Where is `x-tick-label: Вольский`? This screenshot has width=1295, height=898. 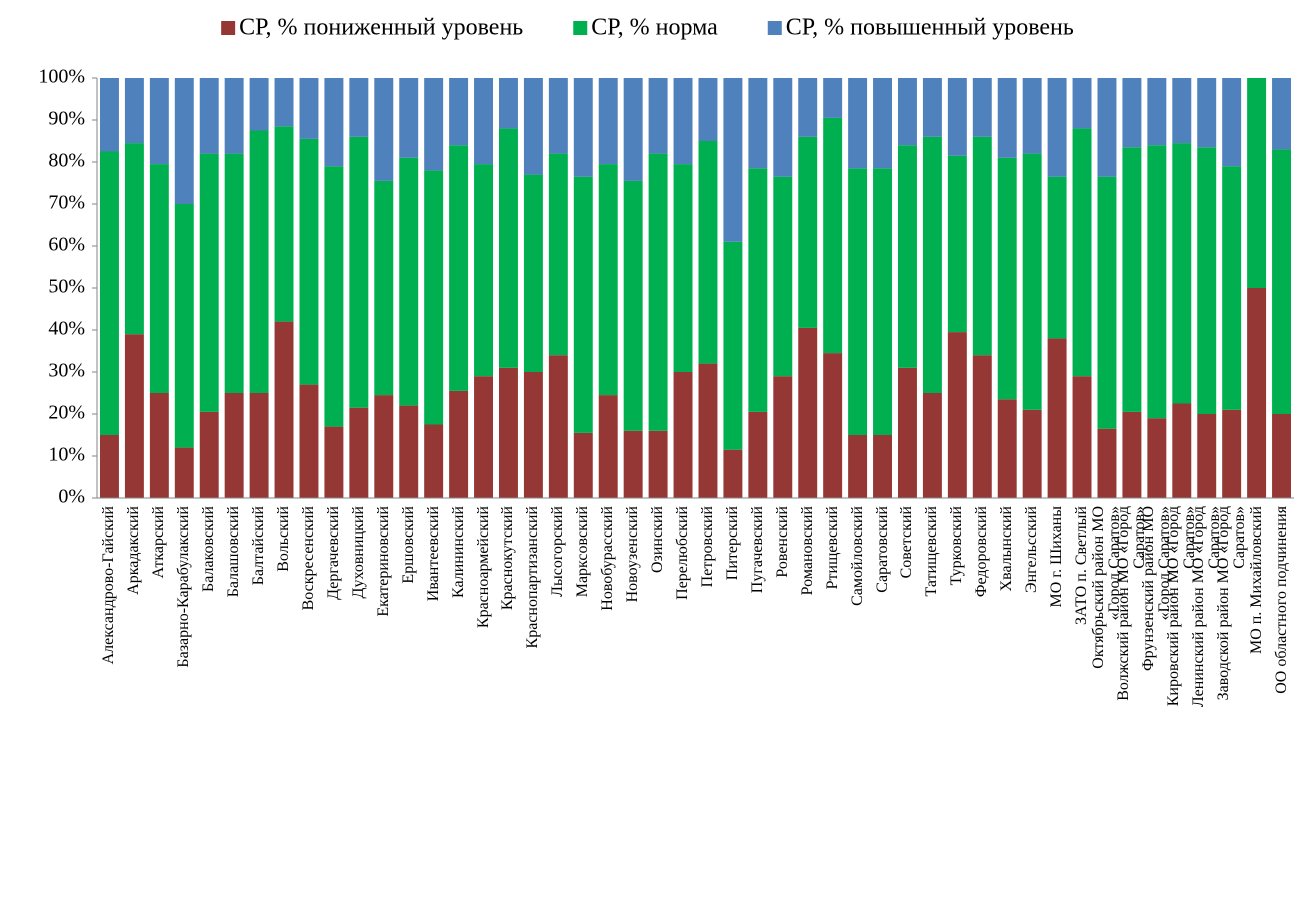 x-tick-label: Вольский is located at coordinates (284, 539).